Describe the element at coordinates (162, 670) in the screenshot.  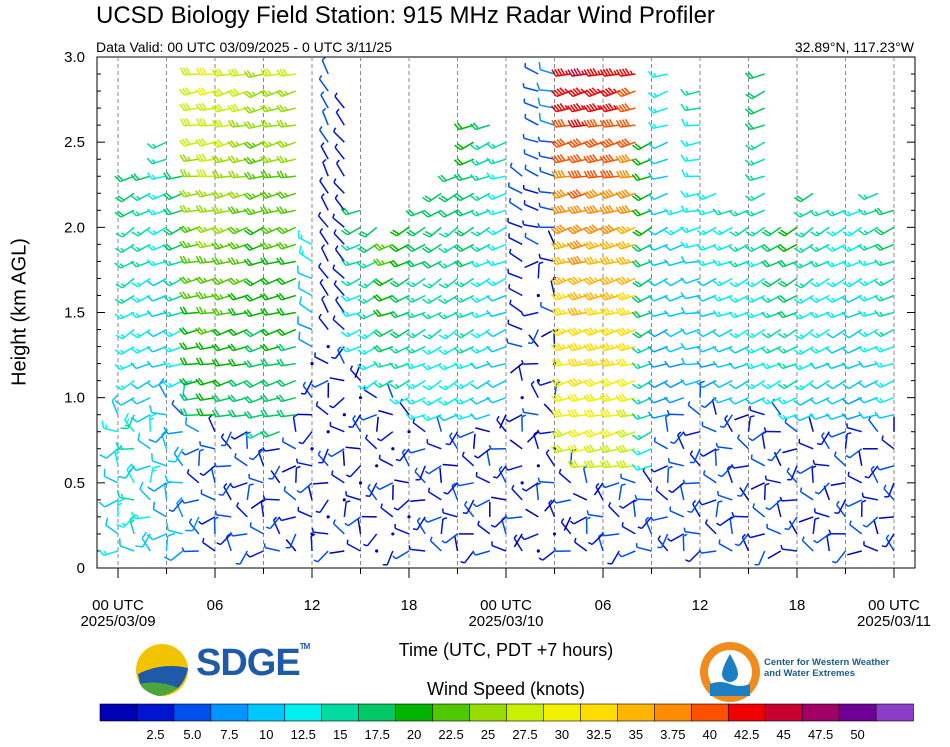
I see `sdge-logo-icon` at that location.